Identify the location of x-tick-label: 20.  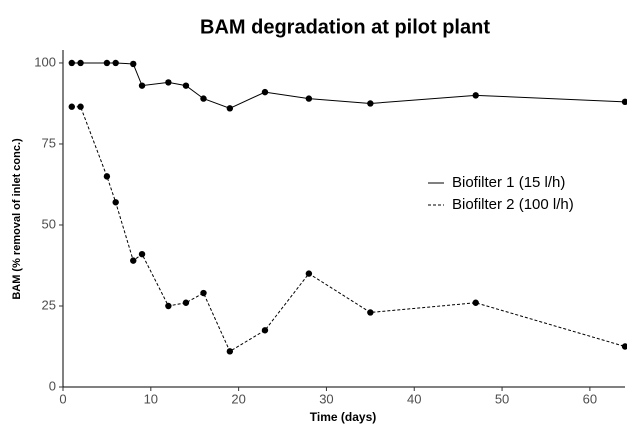
(238, 398).